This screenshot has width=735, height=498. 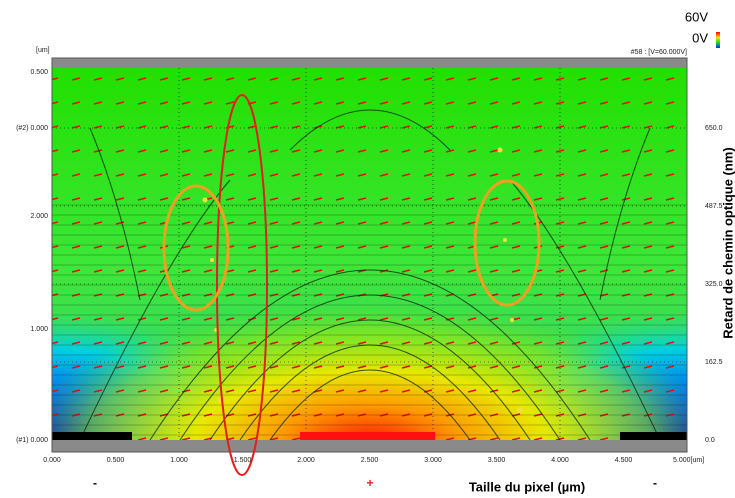 I want to click on bottom-tick-label: 3.000, so click(x=433, y=460).